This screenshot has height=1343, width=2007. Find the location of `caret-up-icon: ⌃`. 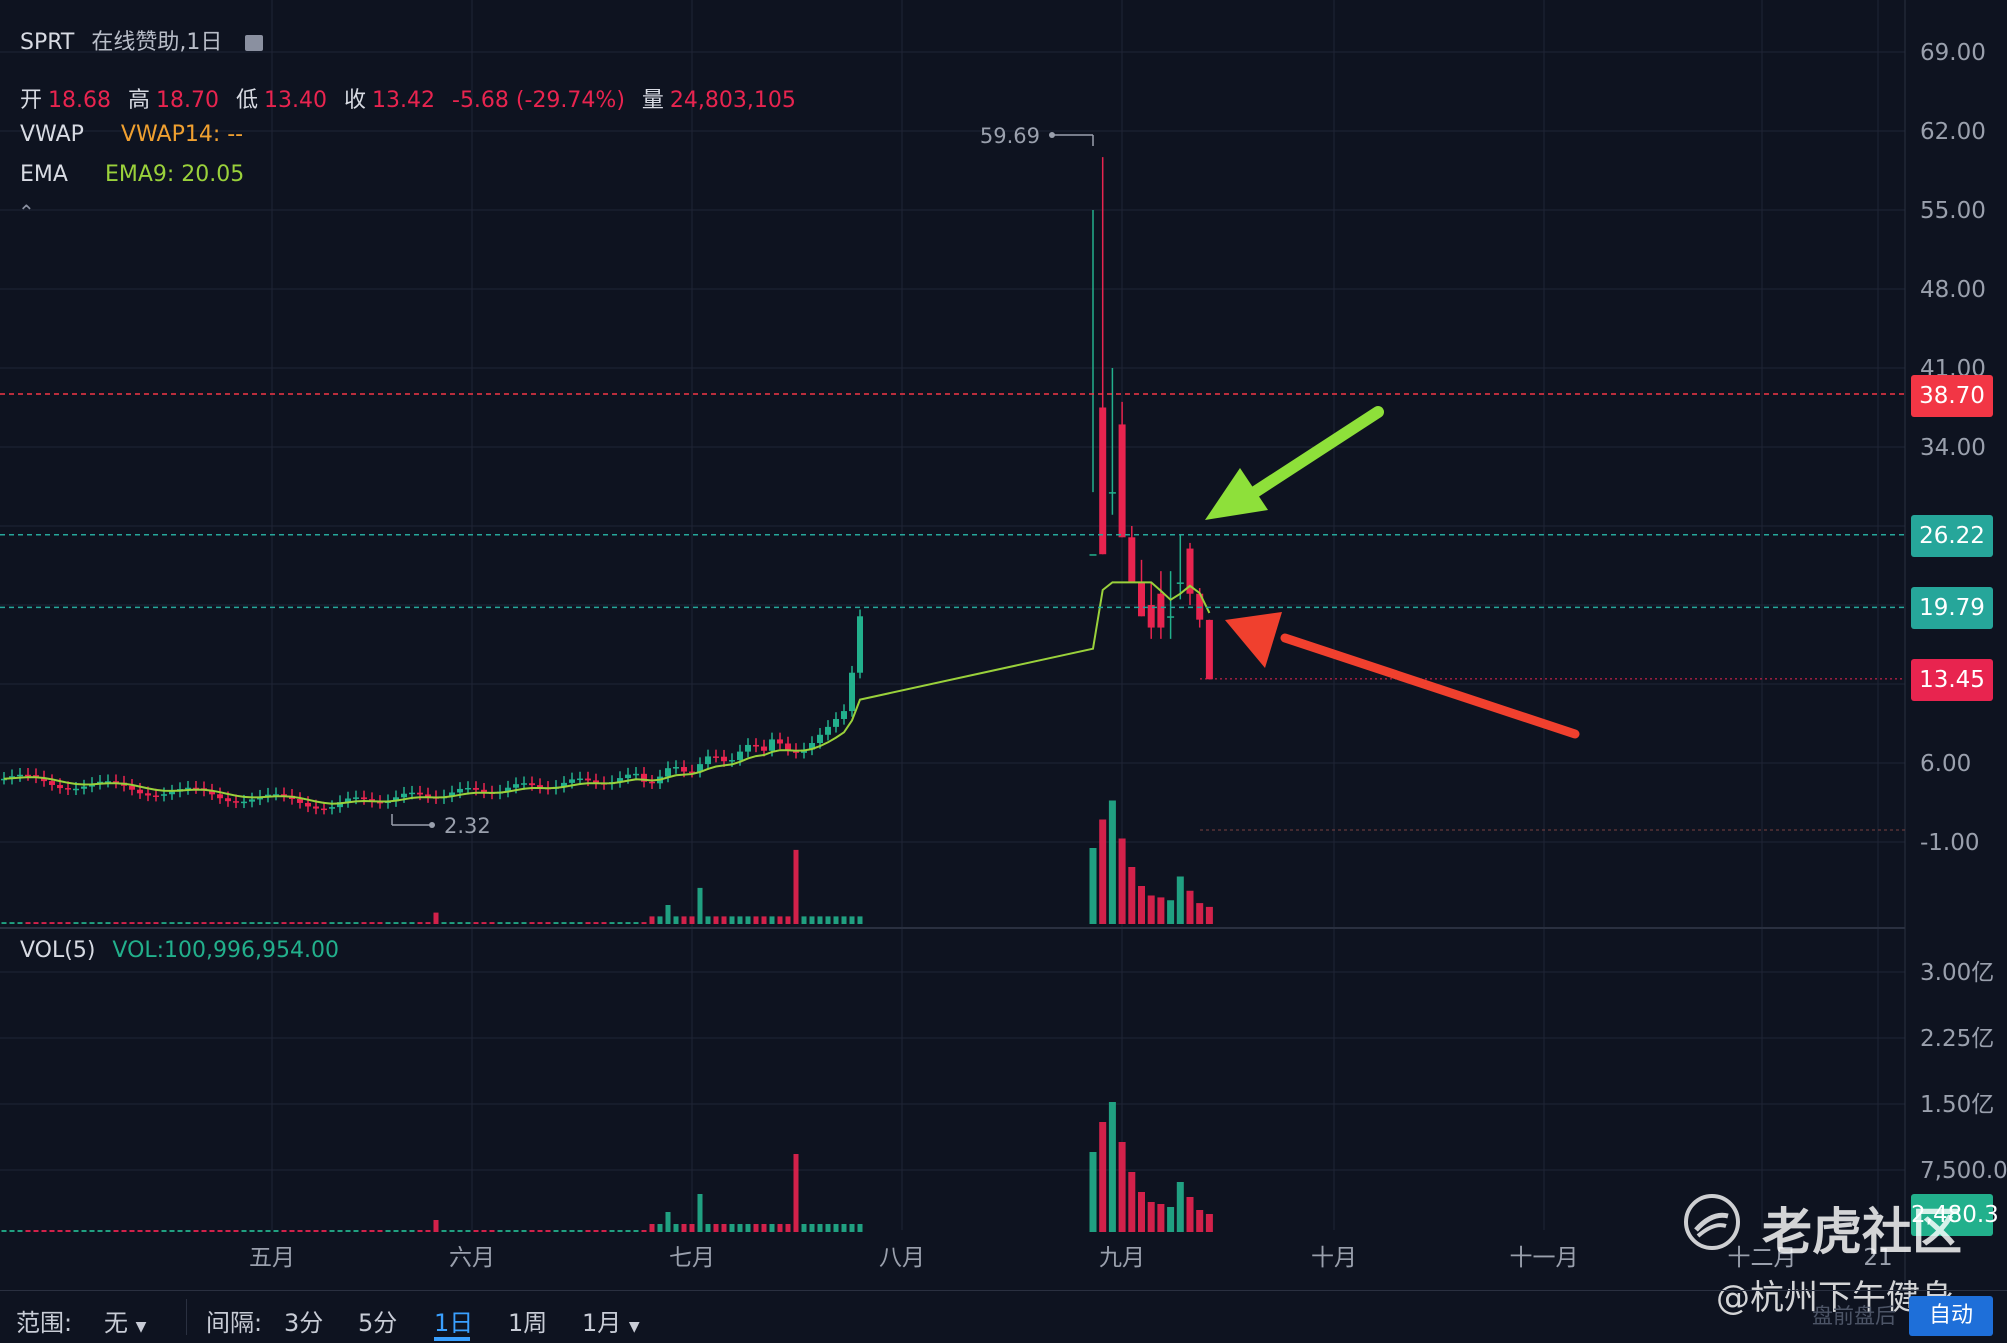

caret-up-icon: ⌃ is located at coordinates (26, 212).